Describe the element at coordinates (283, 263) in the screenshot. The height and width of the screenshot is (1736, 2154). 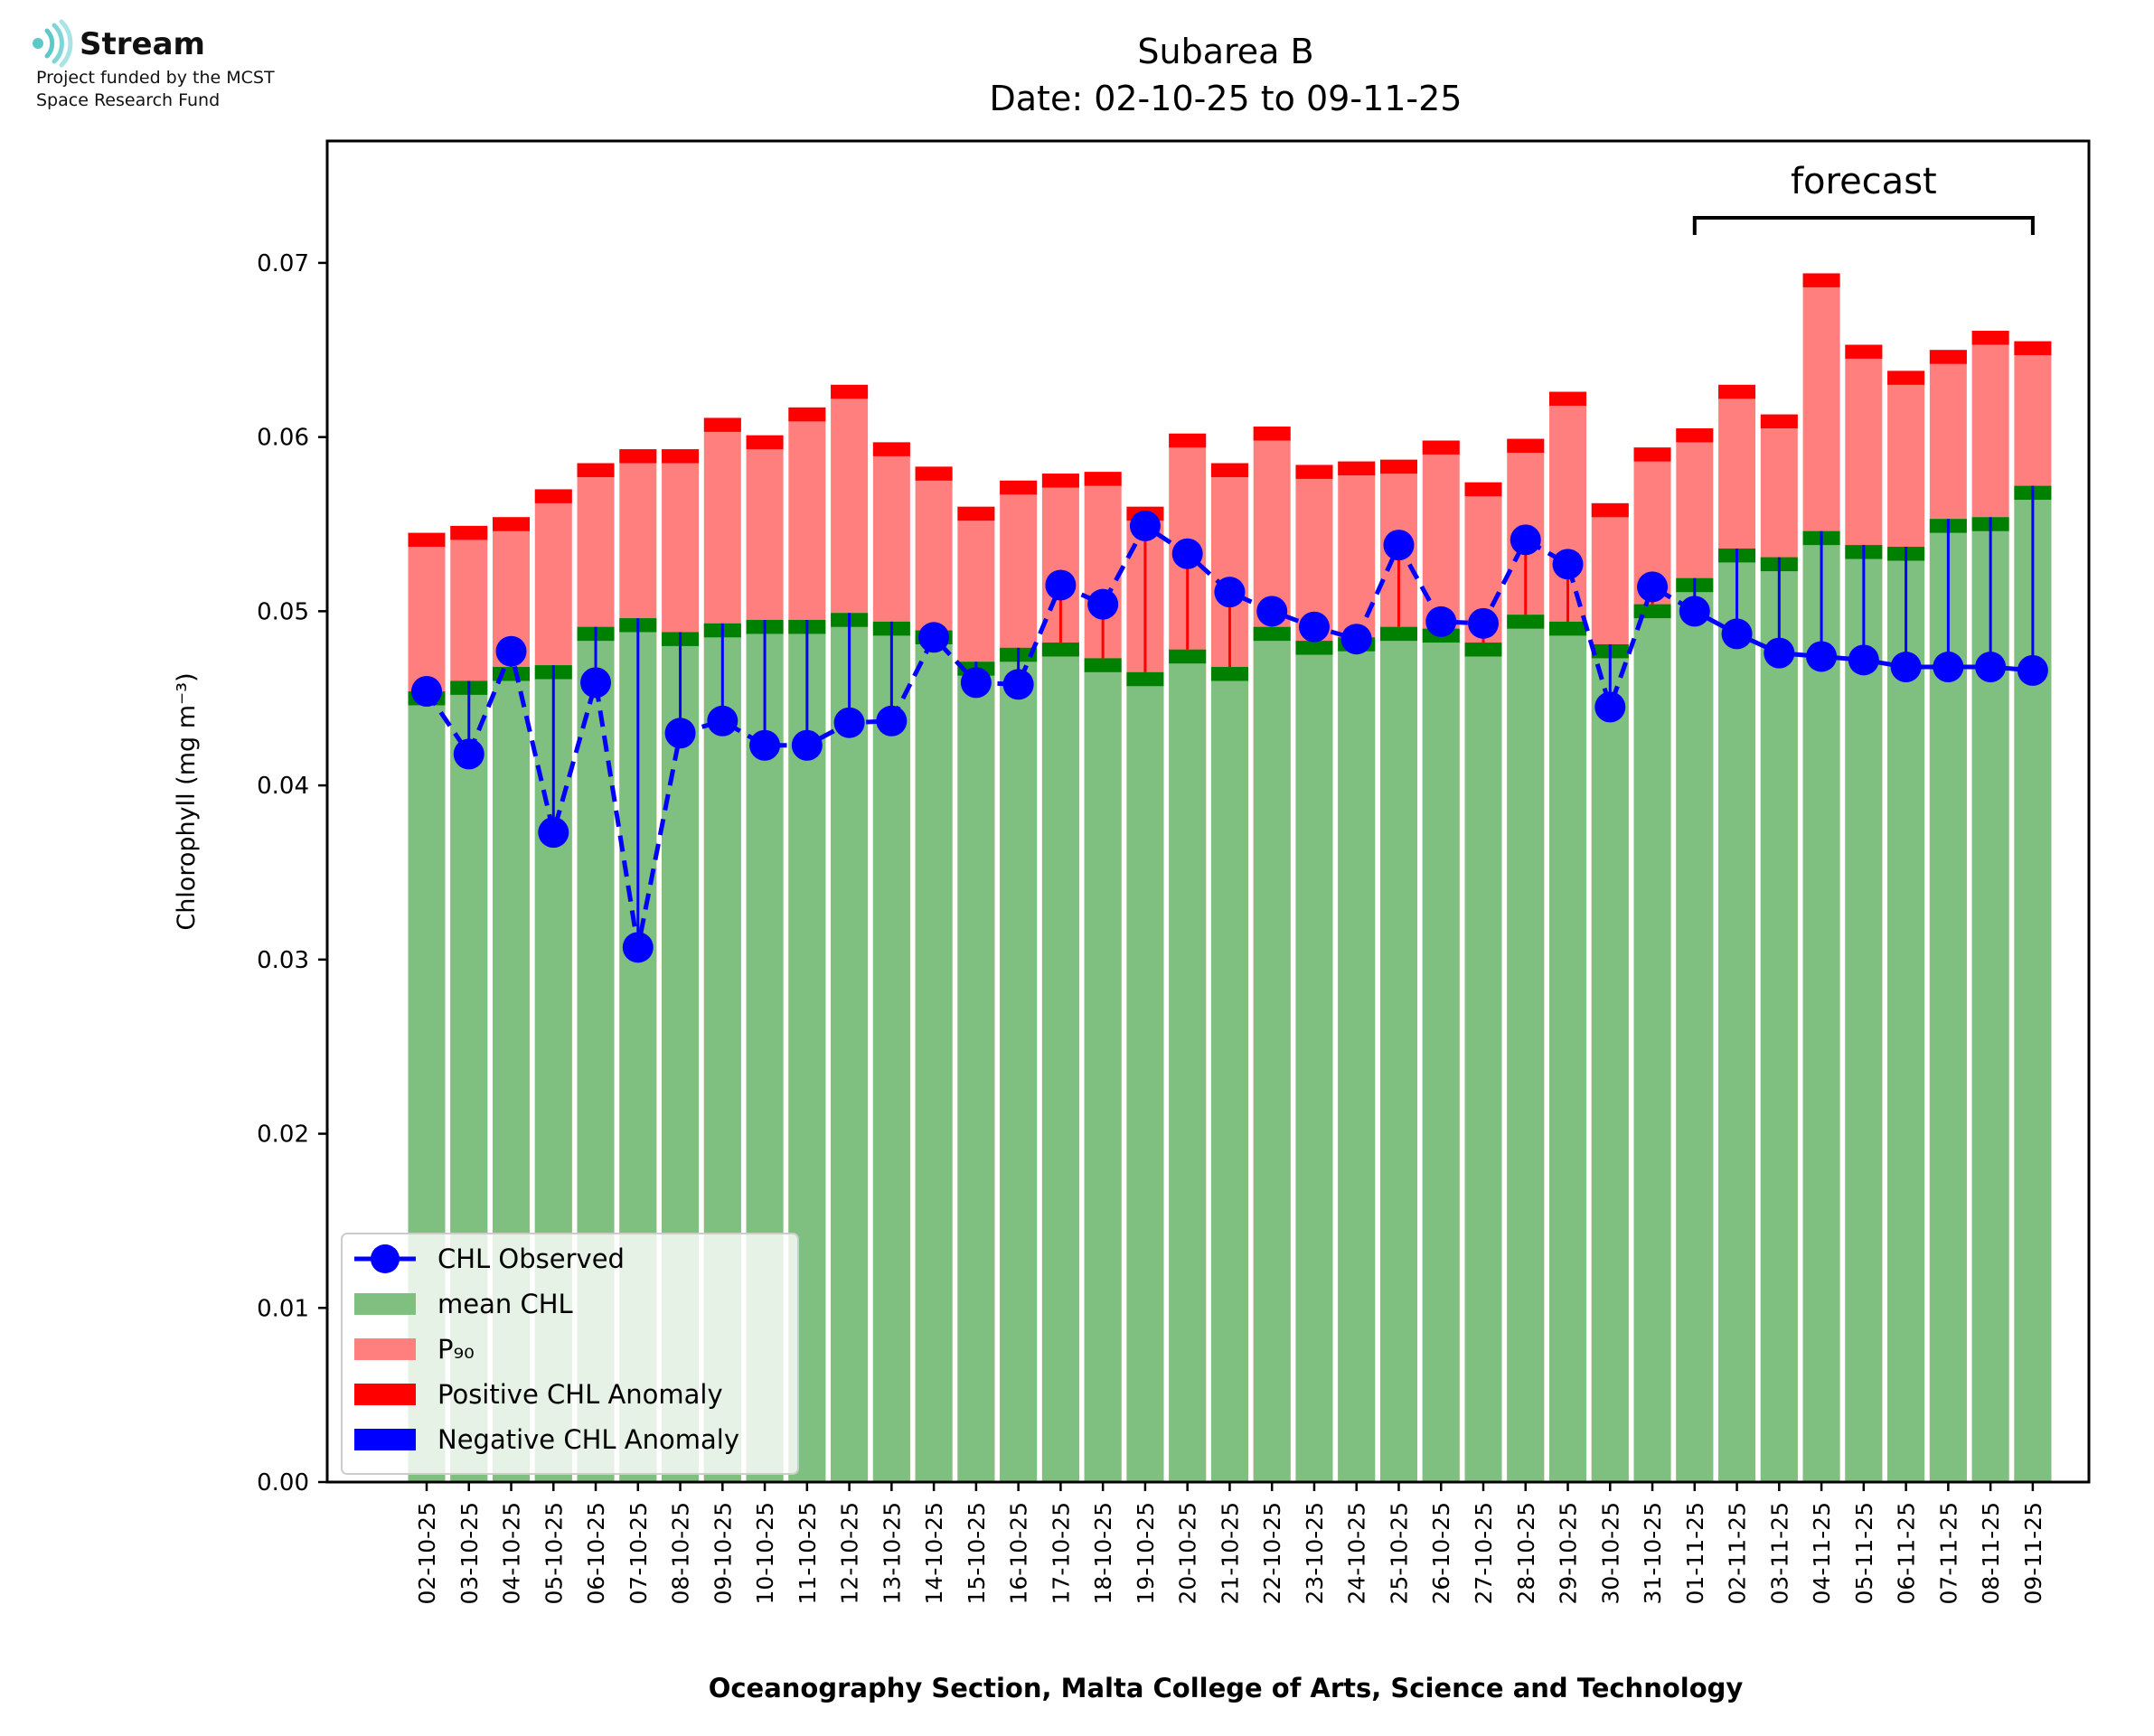
I see `y-tick-label: 0.07` at that location.